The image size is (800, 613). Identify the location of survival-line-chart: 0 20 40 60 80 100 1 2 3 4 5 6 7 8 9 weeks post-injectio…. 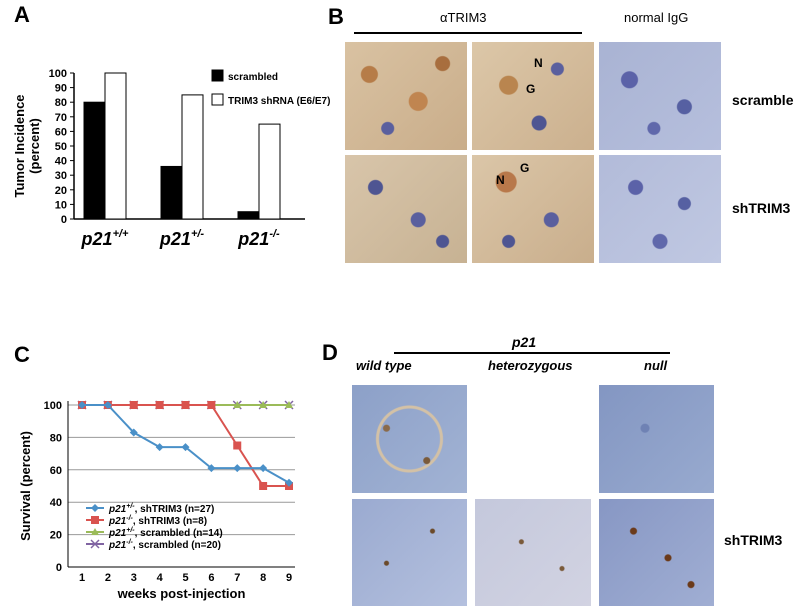
(156, 500).